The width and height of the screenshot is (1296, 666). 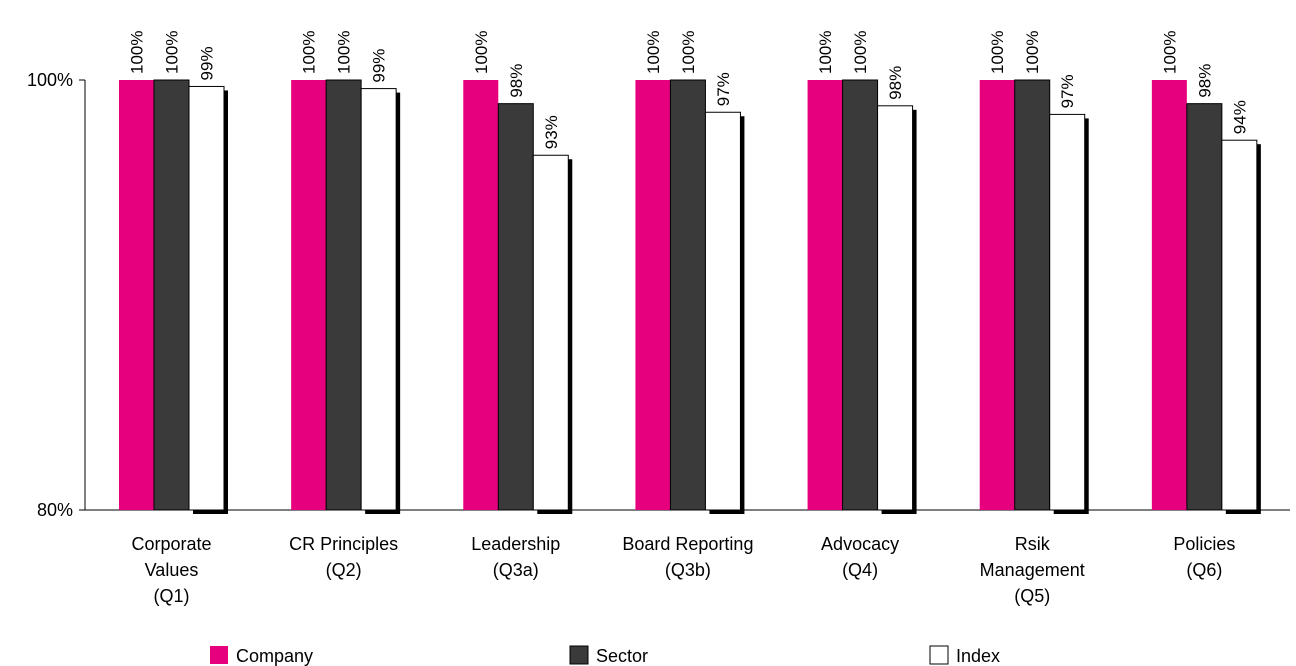 I want to click on legend: Company Sector Index, so click(x=605, y=655).